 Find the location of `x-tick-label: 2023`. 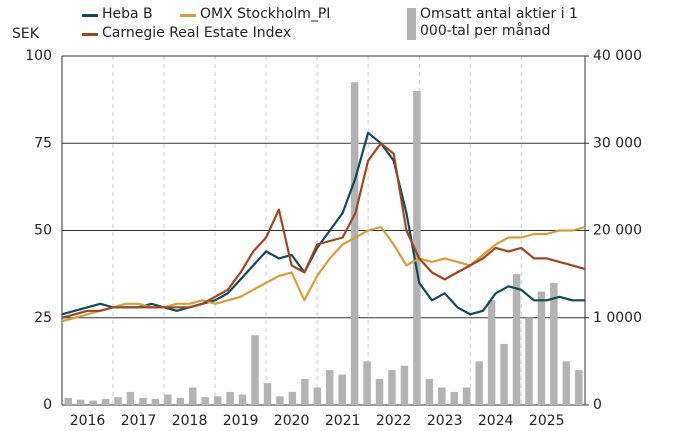

x-tick-label: 2023 is located at coordinates (445, 421).